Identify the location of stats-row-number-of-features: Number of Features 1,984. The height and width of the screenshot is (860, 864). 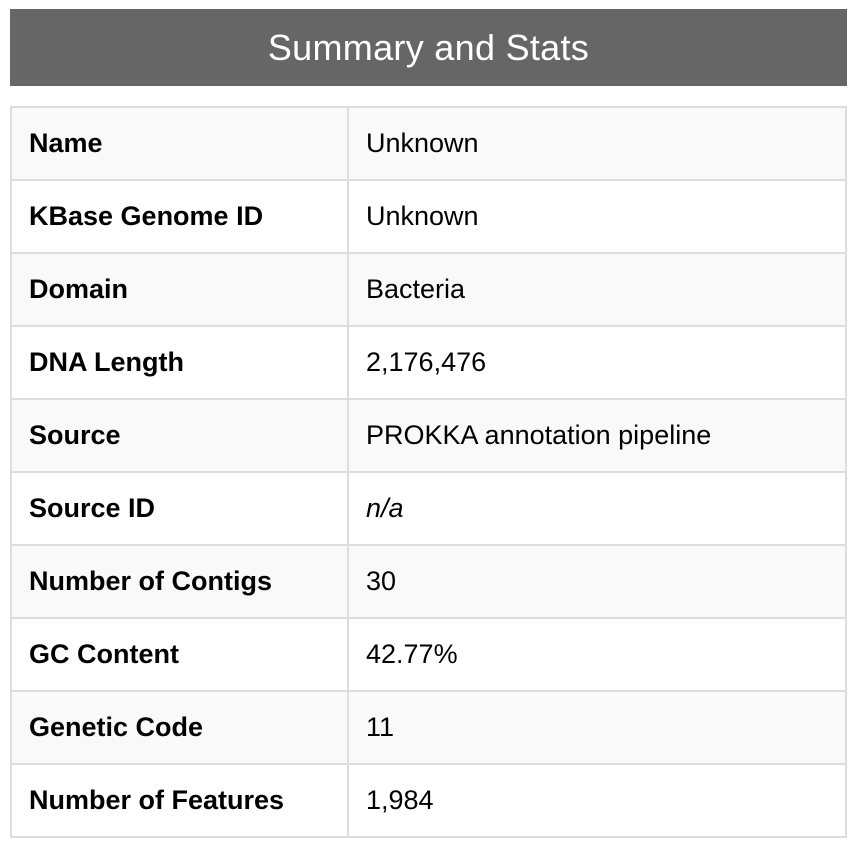
(428, 800).